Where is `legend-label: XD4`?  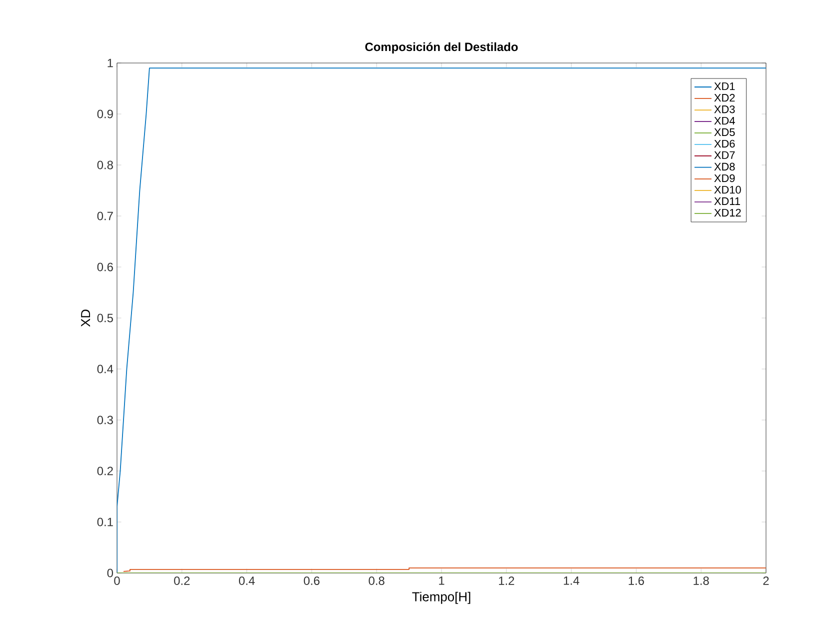 legend-label: XD4 is located at coordinates (724, 120).